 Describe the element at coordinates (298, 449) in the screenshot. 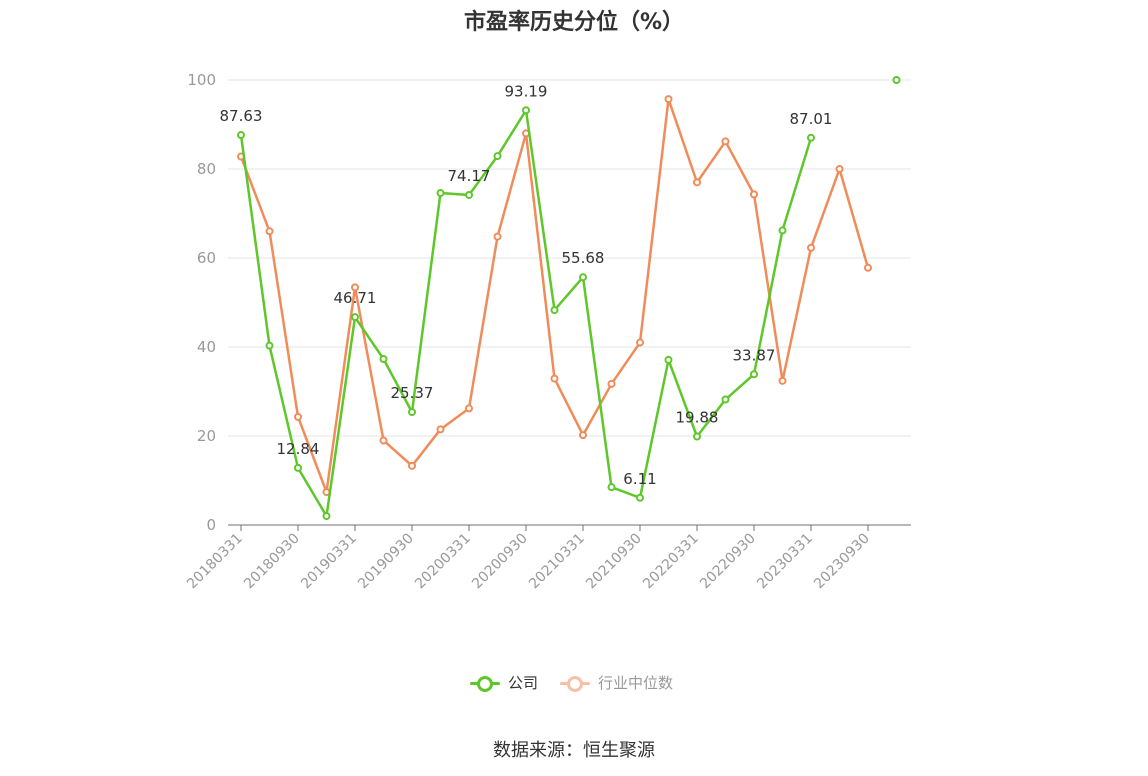

I see `data-label: 12.84` at that location.